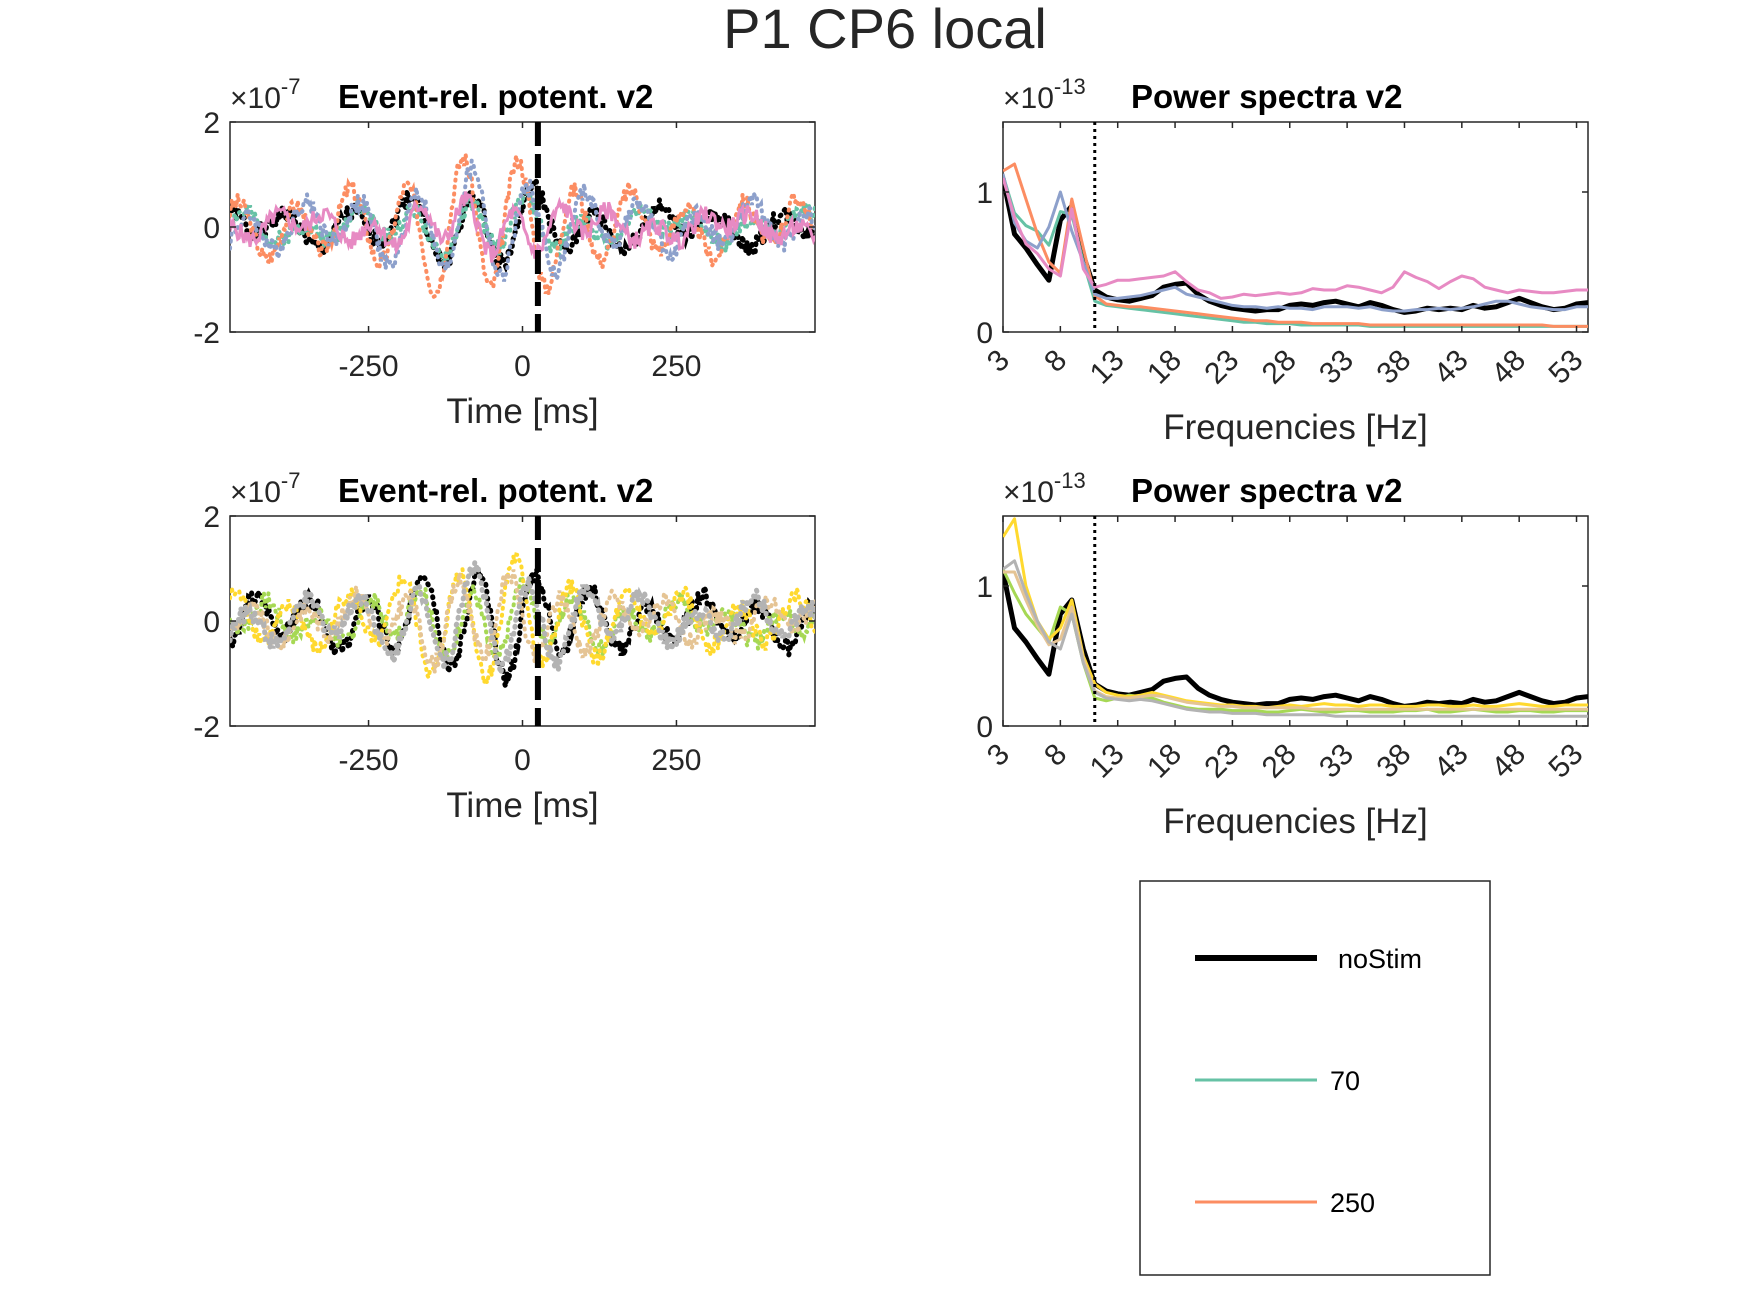 The image size is (1750, 1313). Describe the element at coordinates (885, 30) in the screenshot. I see `figure-title: P1 CP6 local` at that location.